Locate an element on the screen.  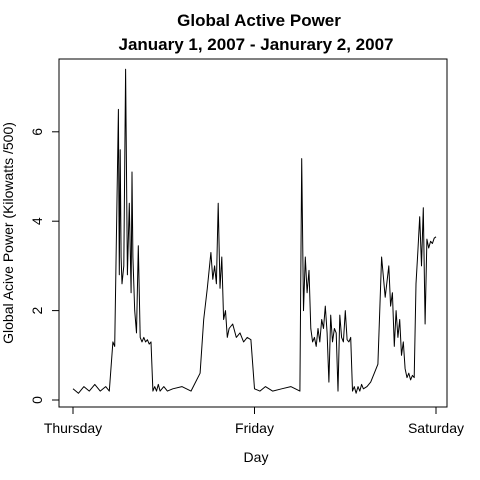
y-tick-label: 2 is located at coordinates (37, 310).